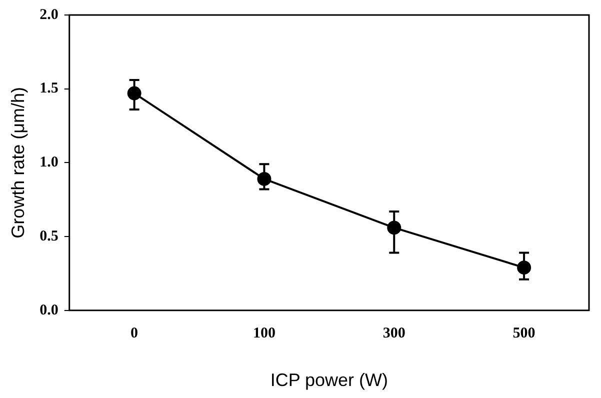 The width and height of the screenshot is (601, 398). I want to click on y-axis-title: Growth rate (μm/h), so click(18, 162).